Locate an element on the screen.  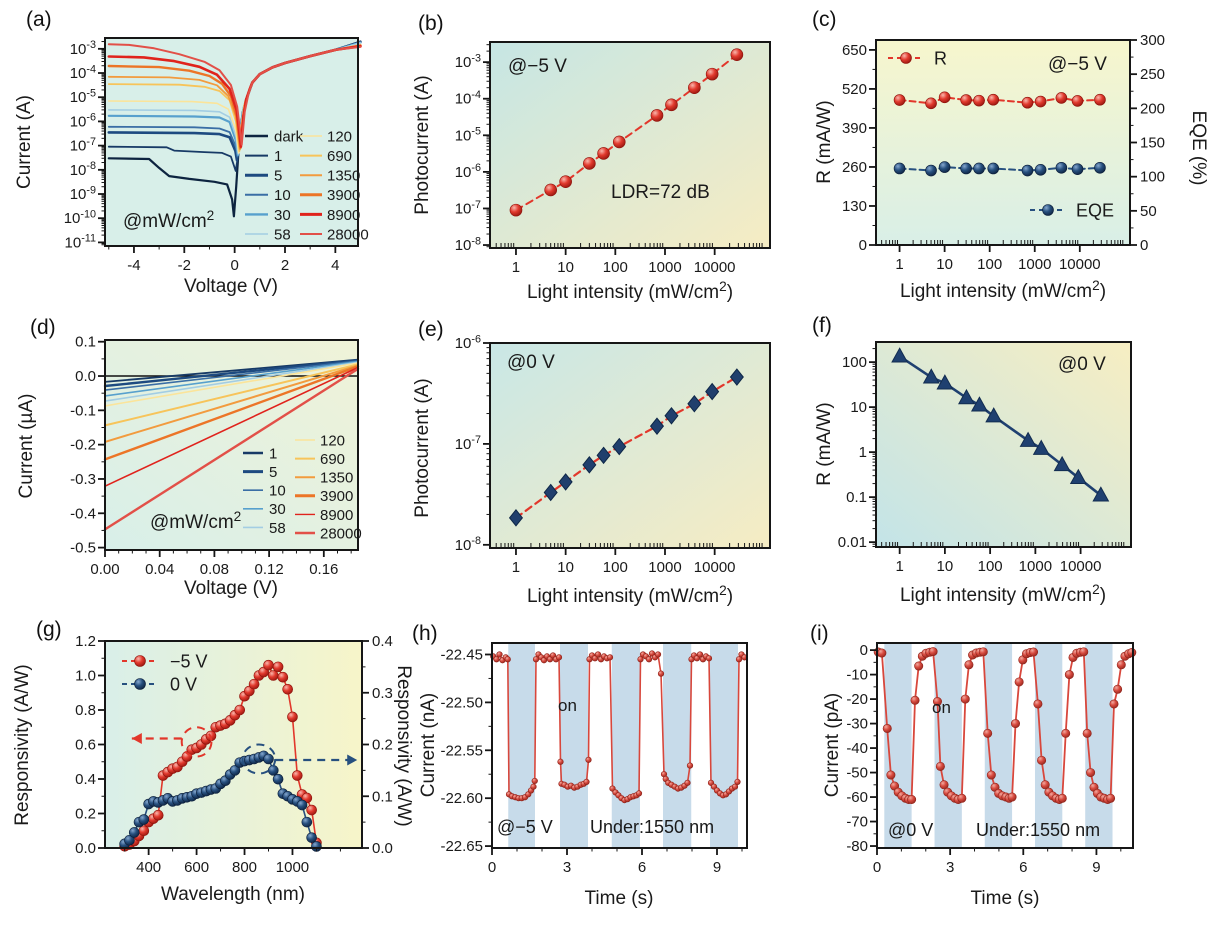
y-tick-label: 10⁻⁸ is located at coordinates (468, 244).